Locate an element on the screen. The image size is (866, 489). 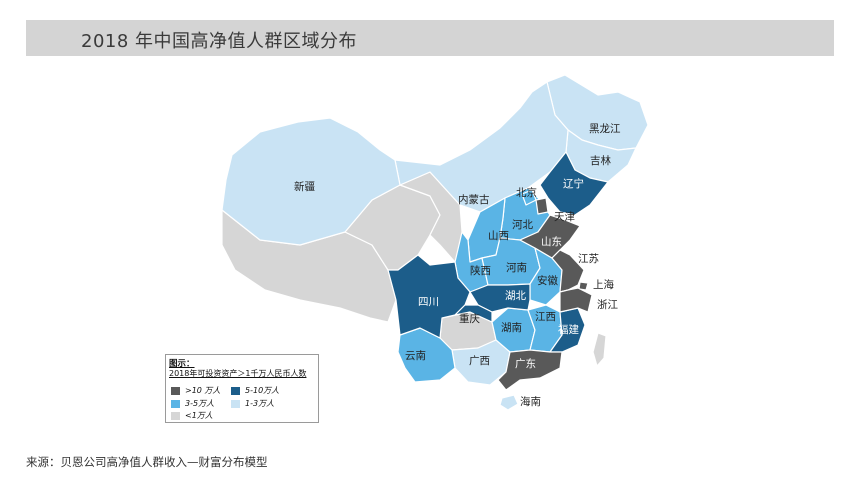
region-hainan is located at coordinates (509, 402).